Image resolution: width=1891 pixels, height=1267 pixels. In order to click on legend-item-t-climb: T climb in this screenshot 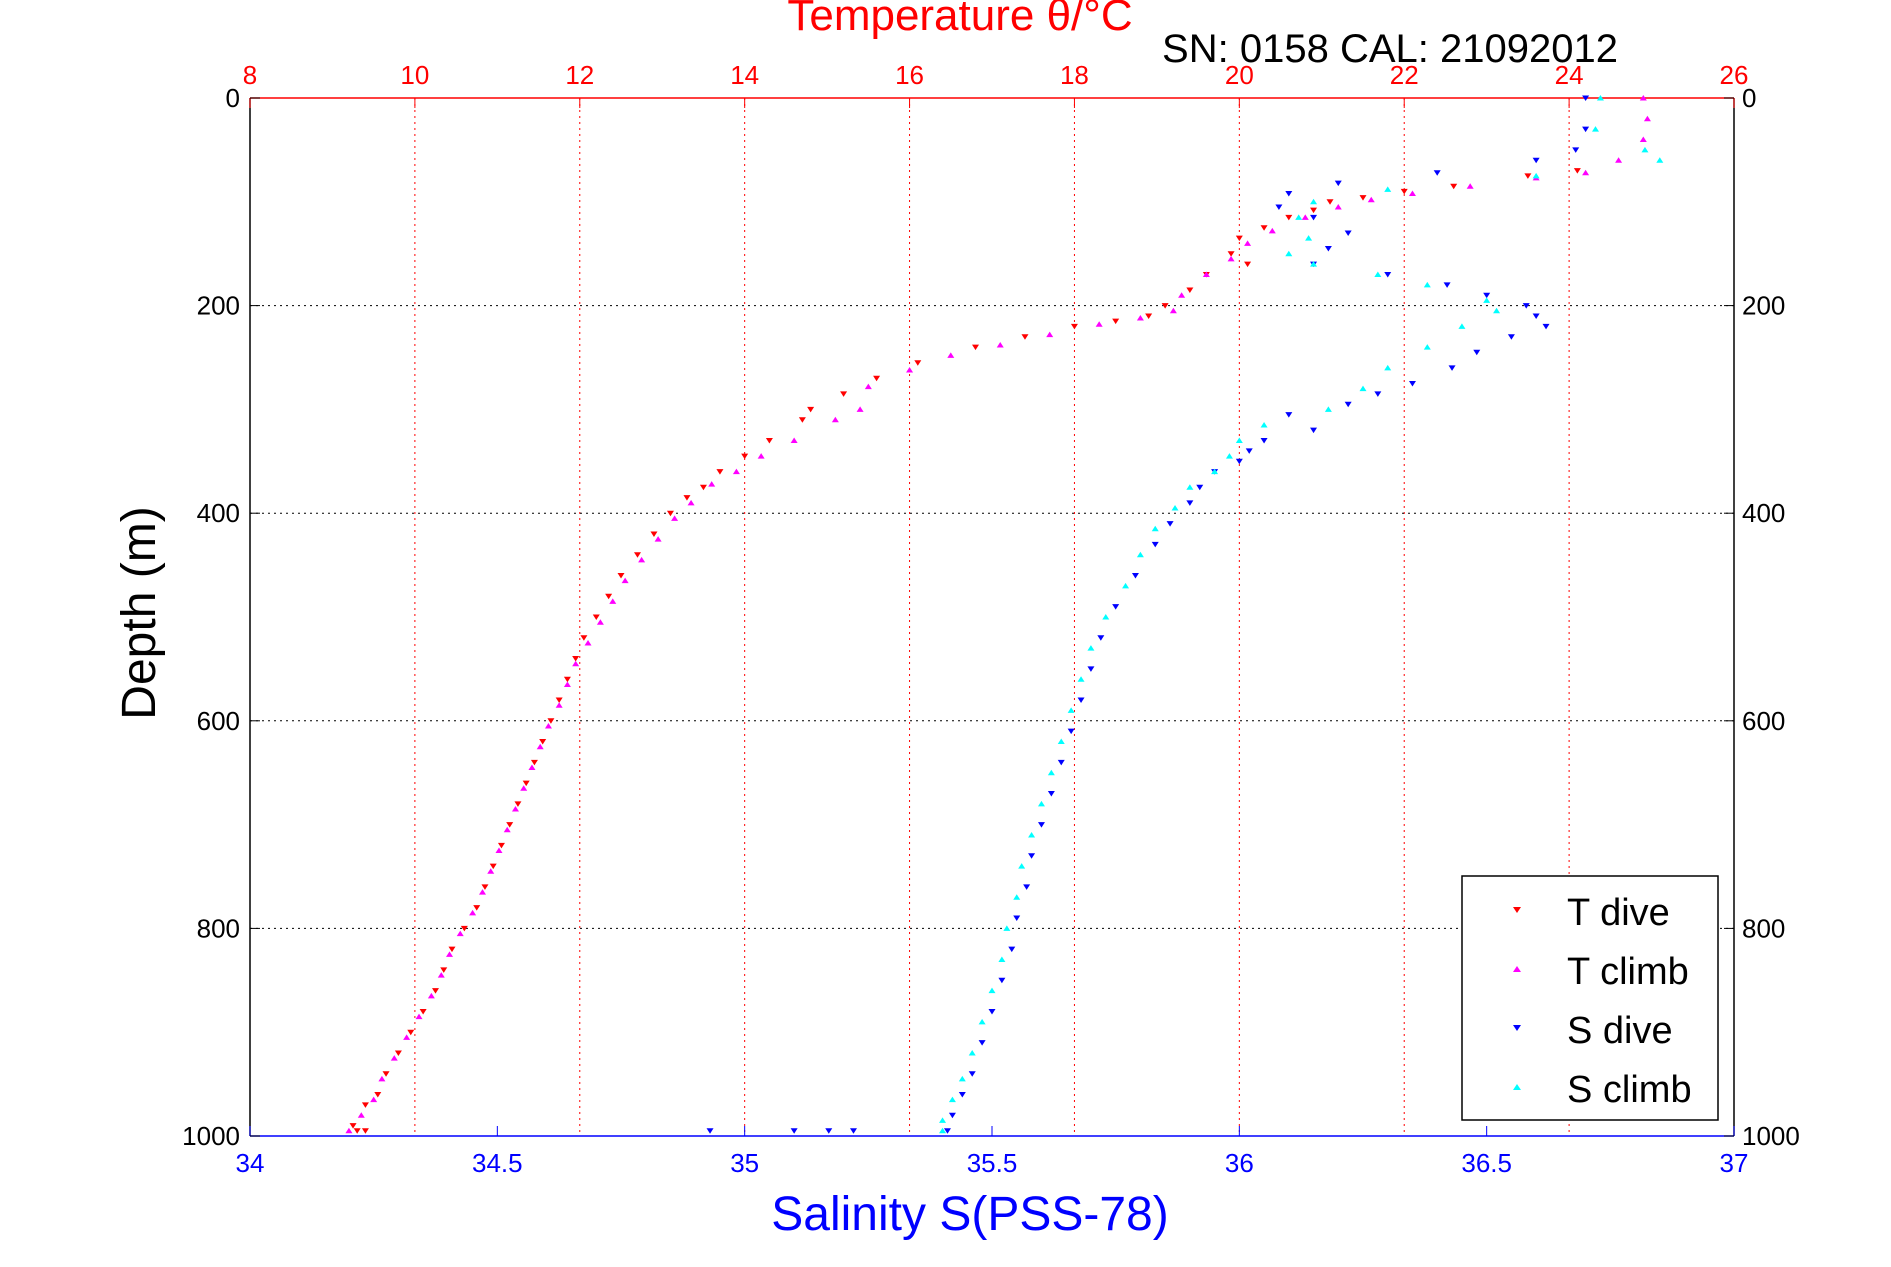, I will do `click(1601, 972)`.